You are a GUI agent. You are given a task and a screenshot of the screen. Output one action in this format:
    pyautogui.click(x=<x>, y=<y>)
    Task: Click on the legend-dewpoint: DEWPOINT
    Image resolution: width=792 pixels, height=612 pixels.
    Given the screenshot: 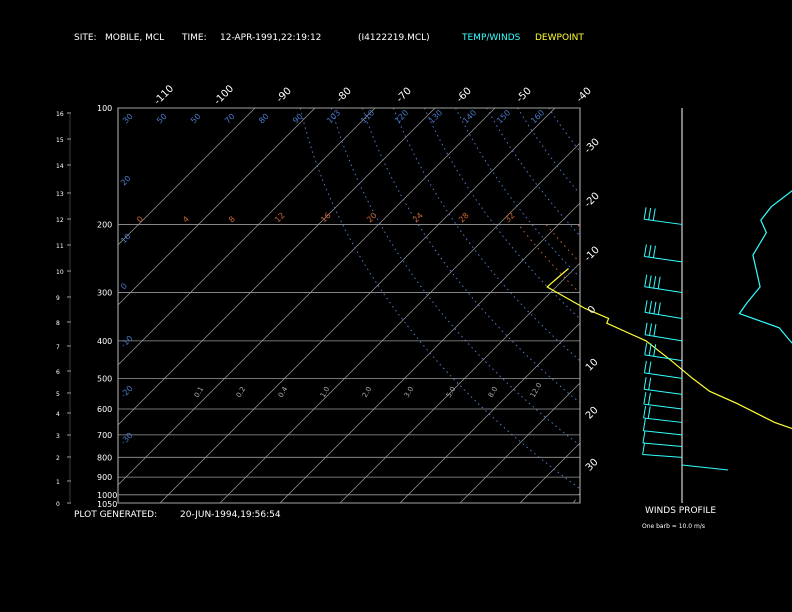 What is the action you would take?
    pyautogui.click(x=559, y=38)
    